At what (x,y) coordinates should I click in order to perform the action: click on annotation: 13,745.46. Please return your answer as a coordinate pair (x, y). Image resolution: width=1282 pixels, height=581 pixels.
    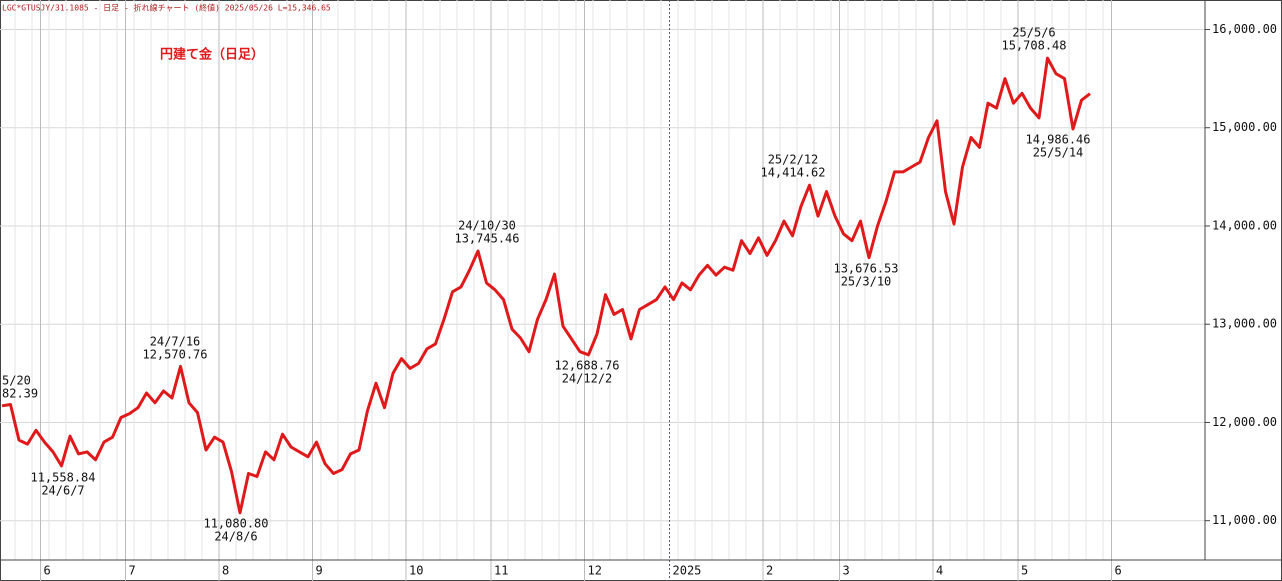
    Looking at the image, I should click on (486, 239).